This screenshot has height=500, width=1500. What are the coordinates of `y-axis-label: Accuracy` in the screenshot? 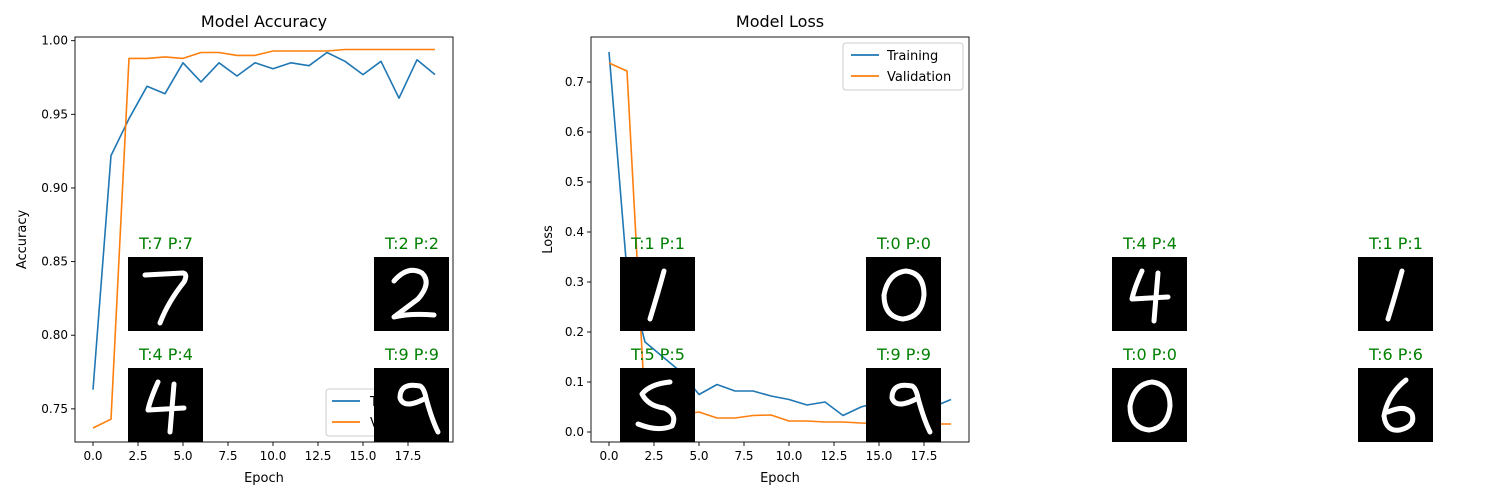 It's located at (22, 240).